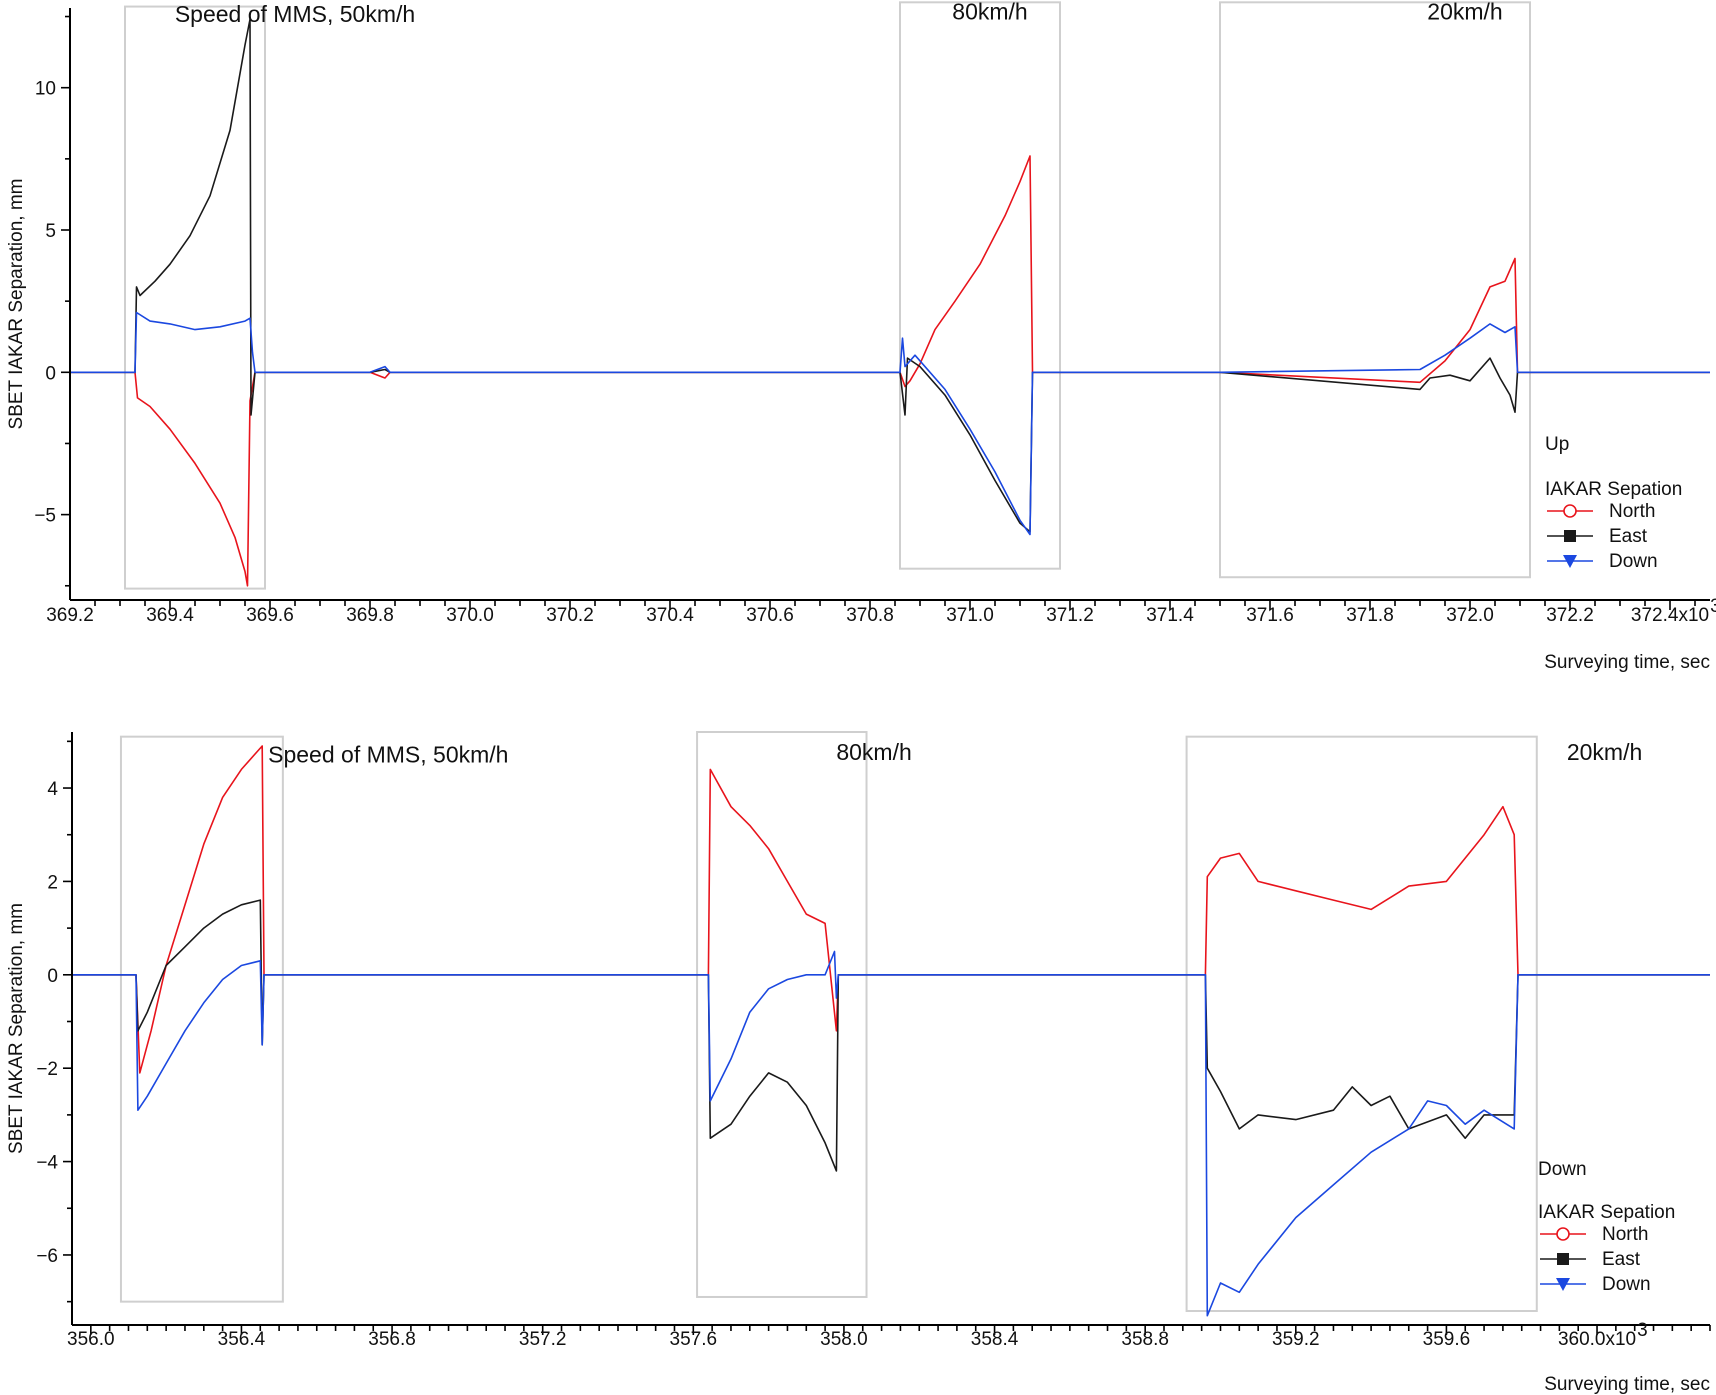 The height and width of the screenshot is (1395, 1716). Describe the element at coordinates (1557, 444) in the screenshot. I see `legend-heading: Up` at that location.